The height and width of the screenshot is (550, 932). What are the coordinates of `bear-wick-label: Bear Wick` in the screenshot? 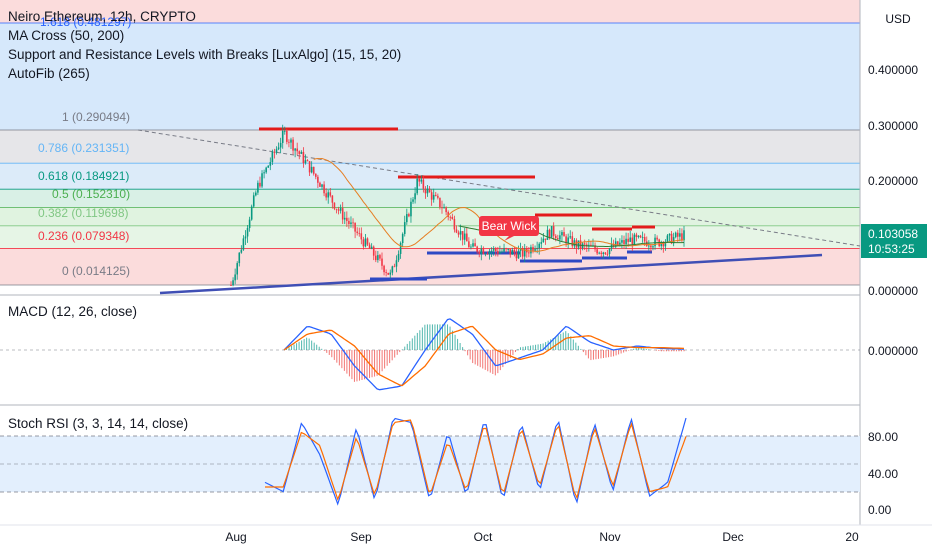 It's located at (509, 228).